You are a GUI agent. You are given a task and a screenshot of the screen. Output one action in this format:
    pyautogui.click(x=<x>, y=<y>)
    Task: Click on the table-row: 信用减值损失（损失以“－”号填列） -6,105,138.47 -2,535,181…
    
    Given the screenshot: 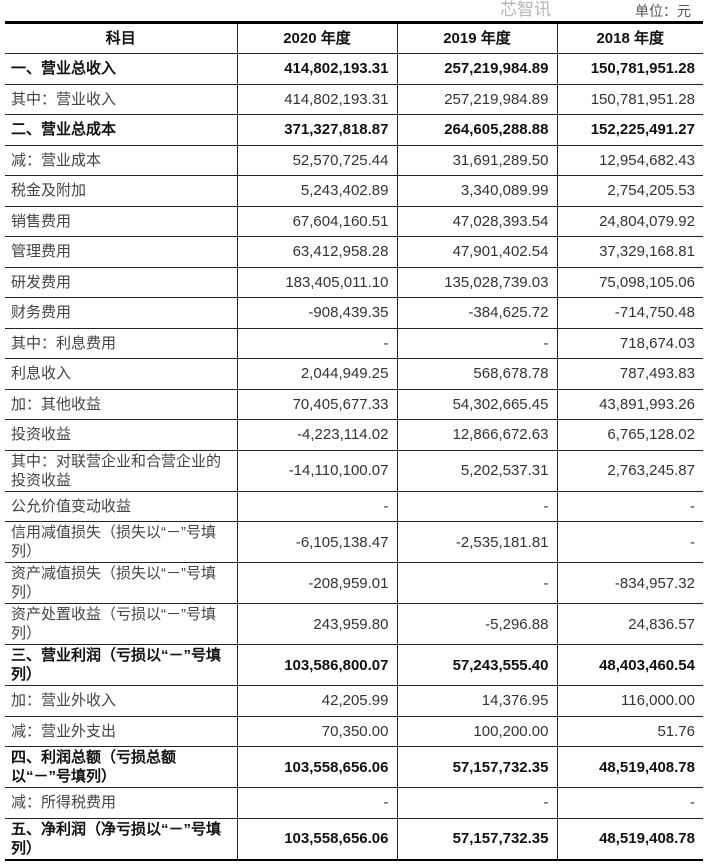 What is the action you would take?
    pyautogui.click(x=354, y=542)
    